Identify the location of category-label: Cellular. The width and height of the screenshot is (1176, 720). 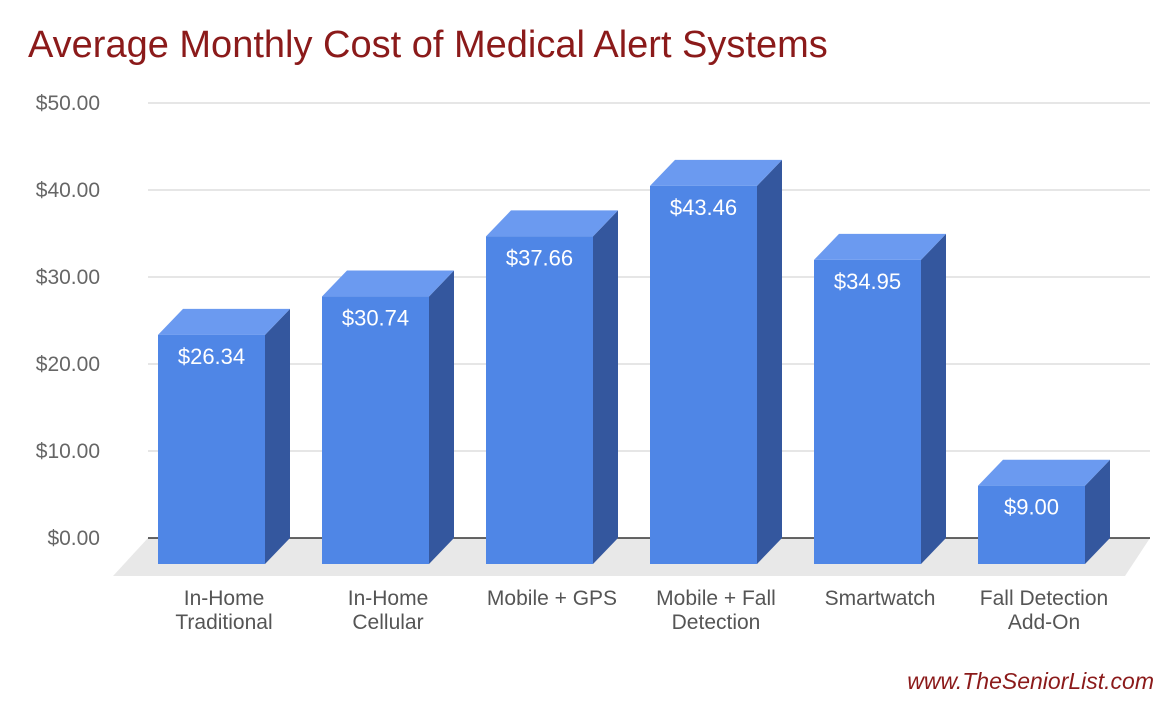
(387, 622).